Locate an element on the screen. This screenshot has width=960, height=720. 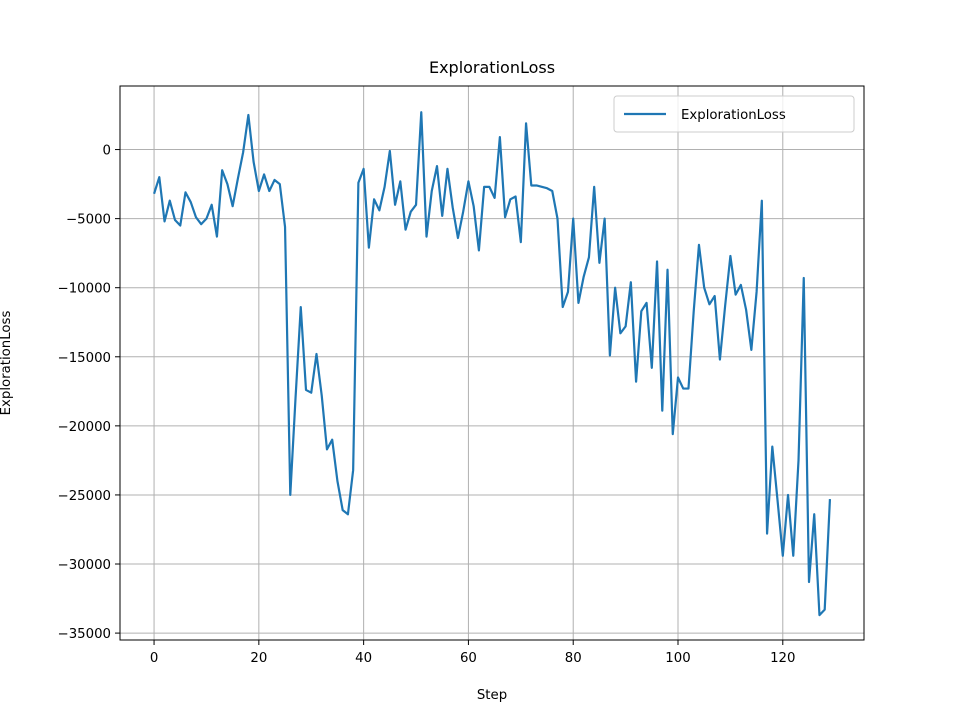
x-tick-label: 60 is located at coordinates (468, 658).